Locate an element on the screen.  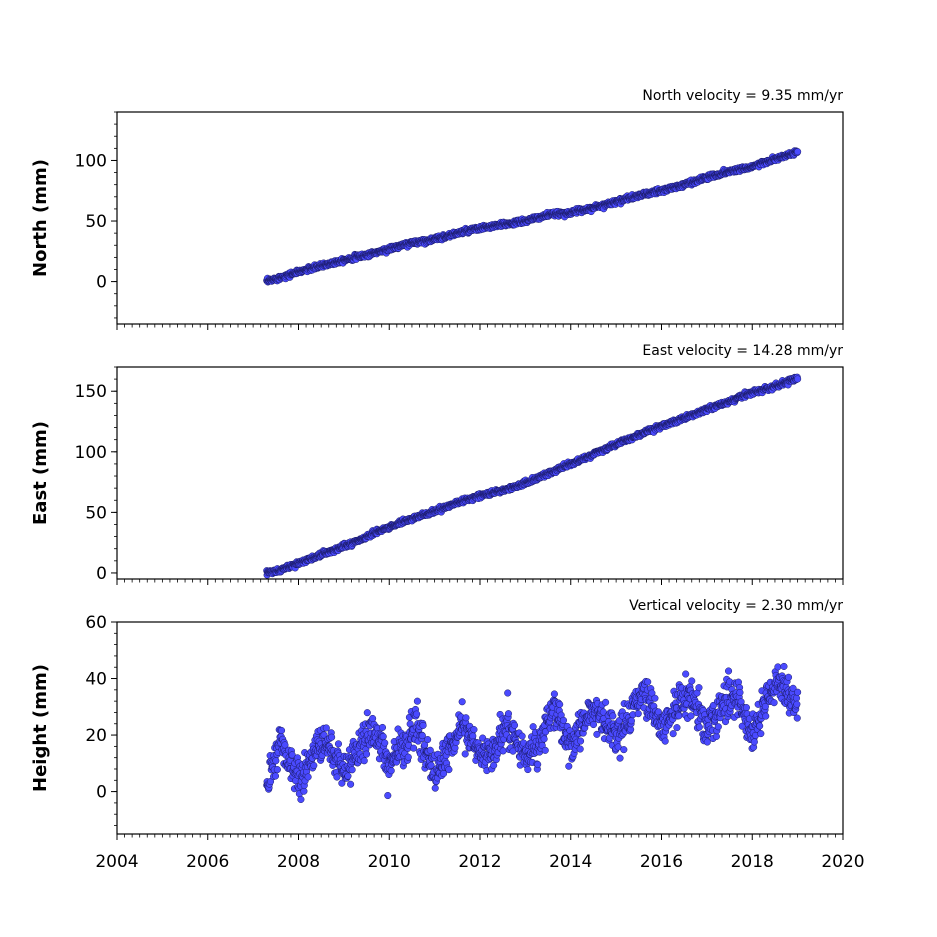
x-tick-label: 2020 is located at coordinates (842, 862).